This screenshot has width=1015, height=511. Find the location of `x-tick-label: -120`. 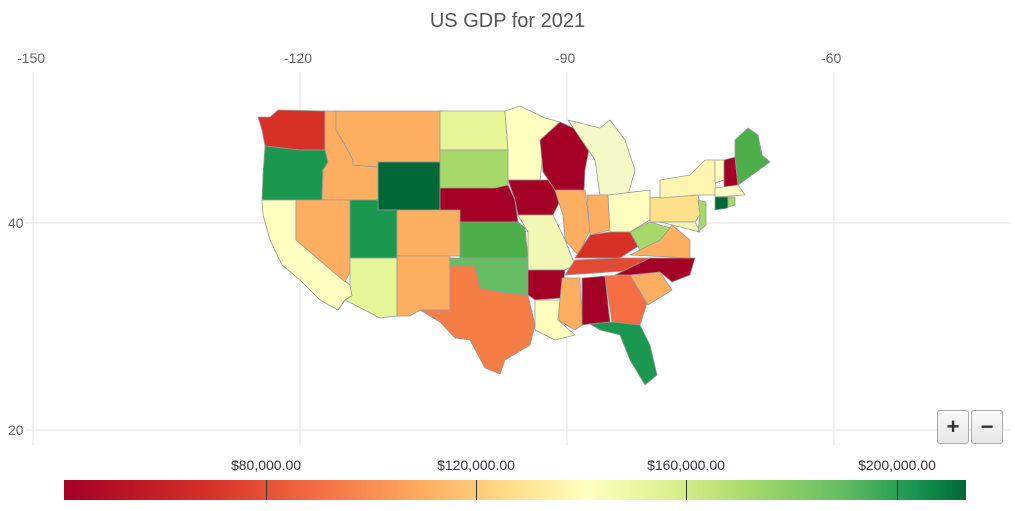

x-tick-label: -120 is located at coordinates (298, 58).